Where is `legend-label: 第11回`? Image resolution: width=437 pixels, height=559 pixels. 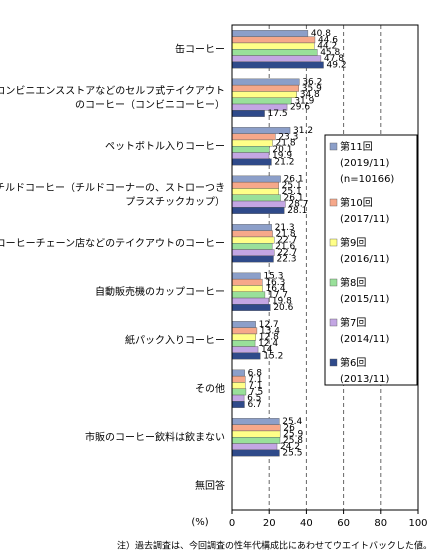 legend-label: 第11回 is located at coordinates (356, 146).